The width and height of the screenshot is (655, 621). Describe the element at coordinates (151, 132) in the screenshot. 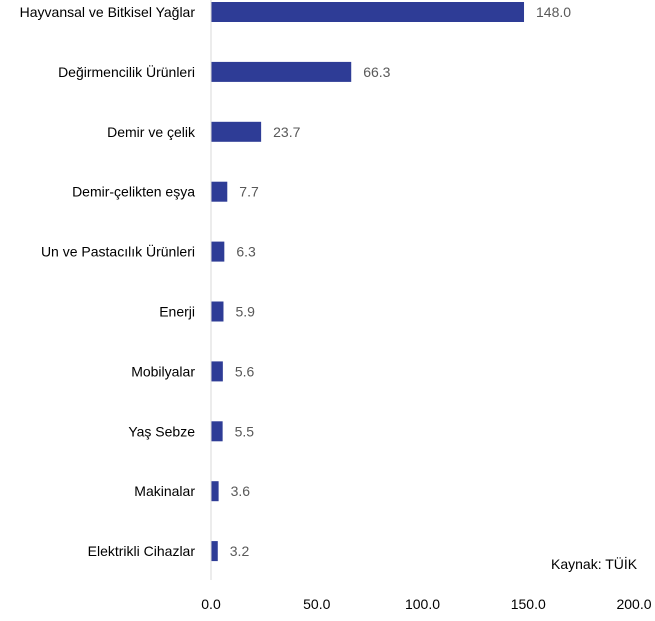

I see `category-label-3: Demir ve çelik` at that location.